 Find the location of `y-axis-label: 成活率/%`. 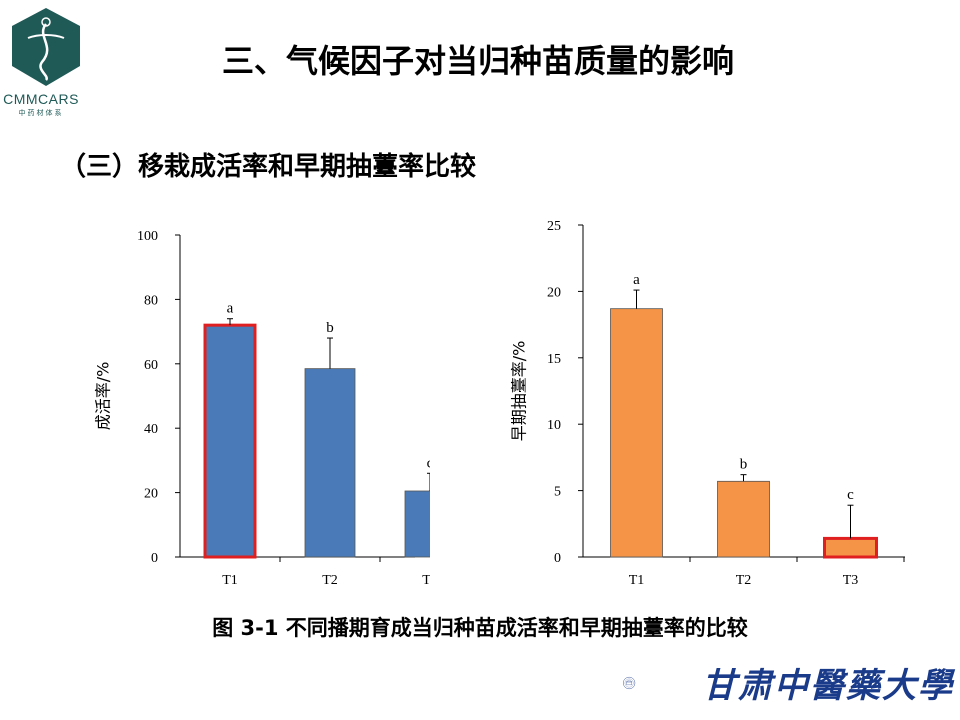

y-axis-label: 成活率/% is located at coordinates (103, 396).